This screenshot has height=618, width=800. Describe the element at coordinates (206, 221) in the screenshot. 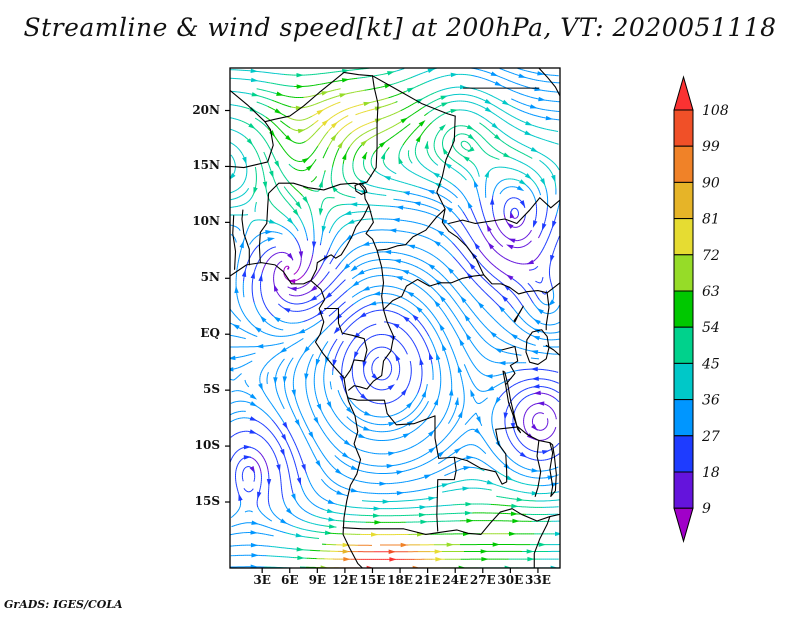

I see `y-axis-label: 10N` at that location.